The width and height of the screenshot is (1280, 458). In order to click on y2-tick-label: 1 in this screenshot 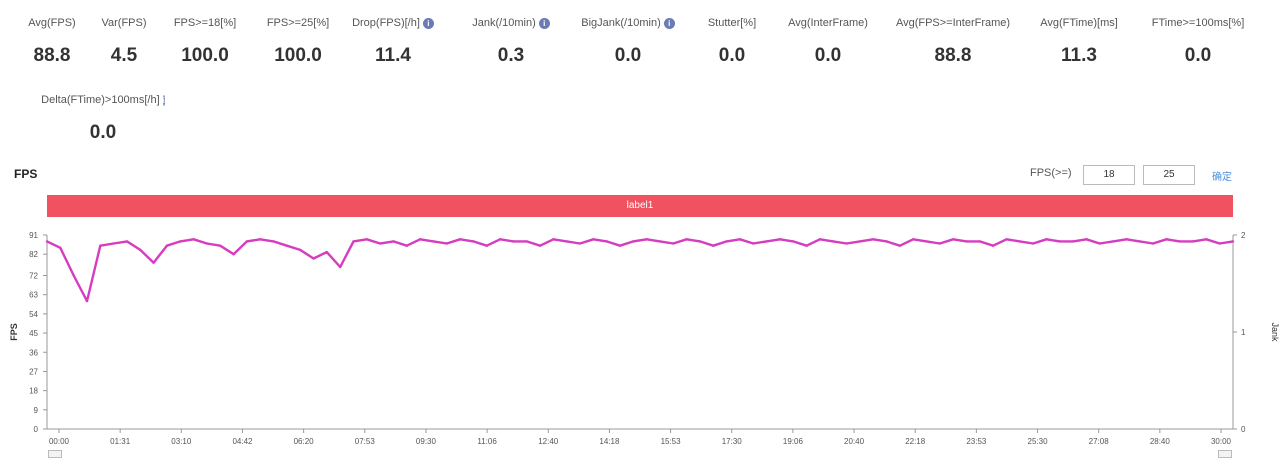, I will do `click(1243, 332)`.